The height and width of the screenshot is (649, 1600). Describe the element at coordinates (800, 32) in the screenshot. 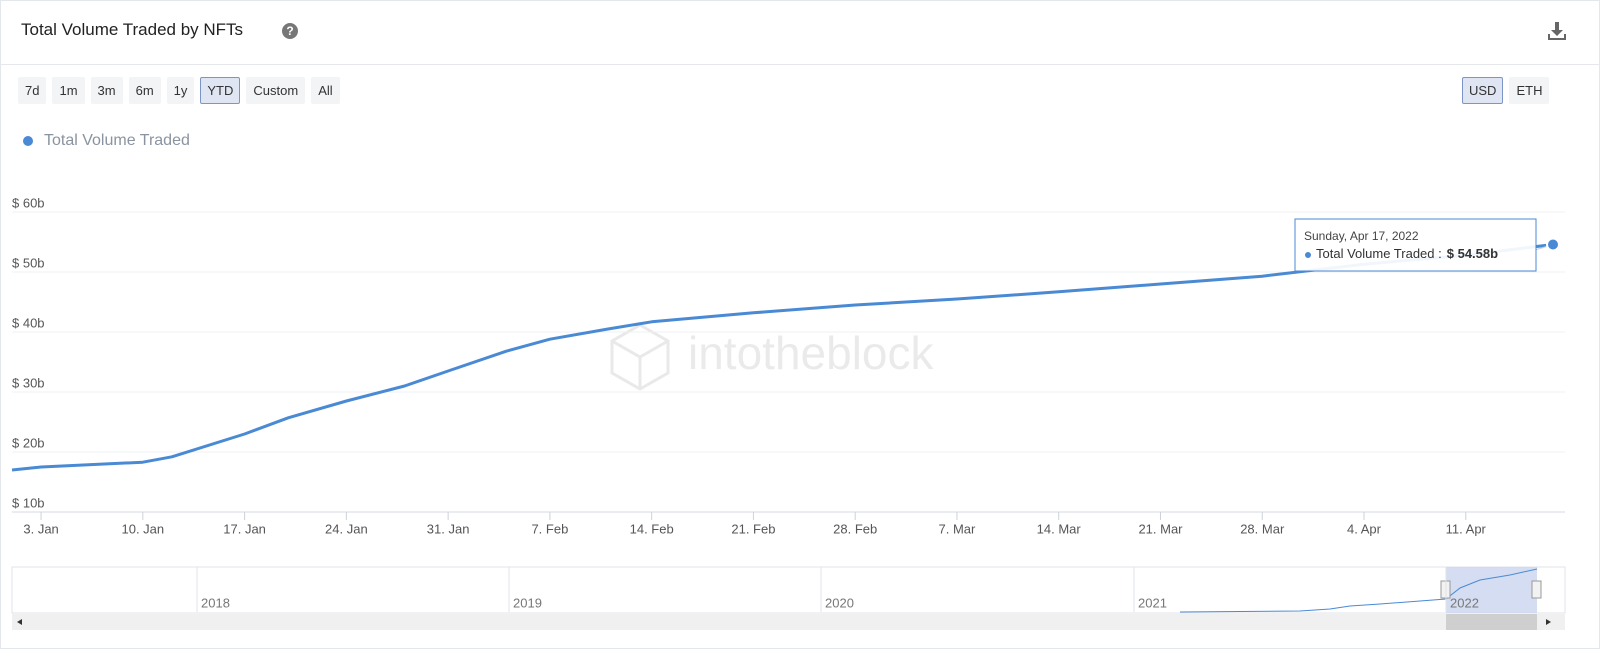

I see `header: Total Volume Traded by NFTs ?` at that location.